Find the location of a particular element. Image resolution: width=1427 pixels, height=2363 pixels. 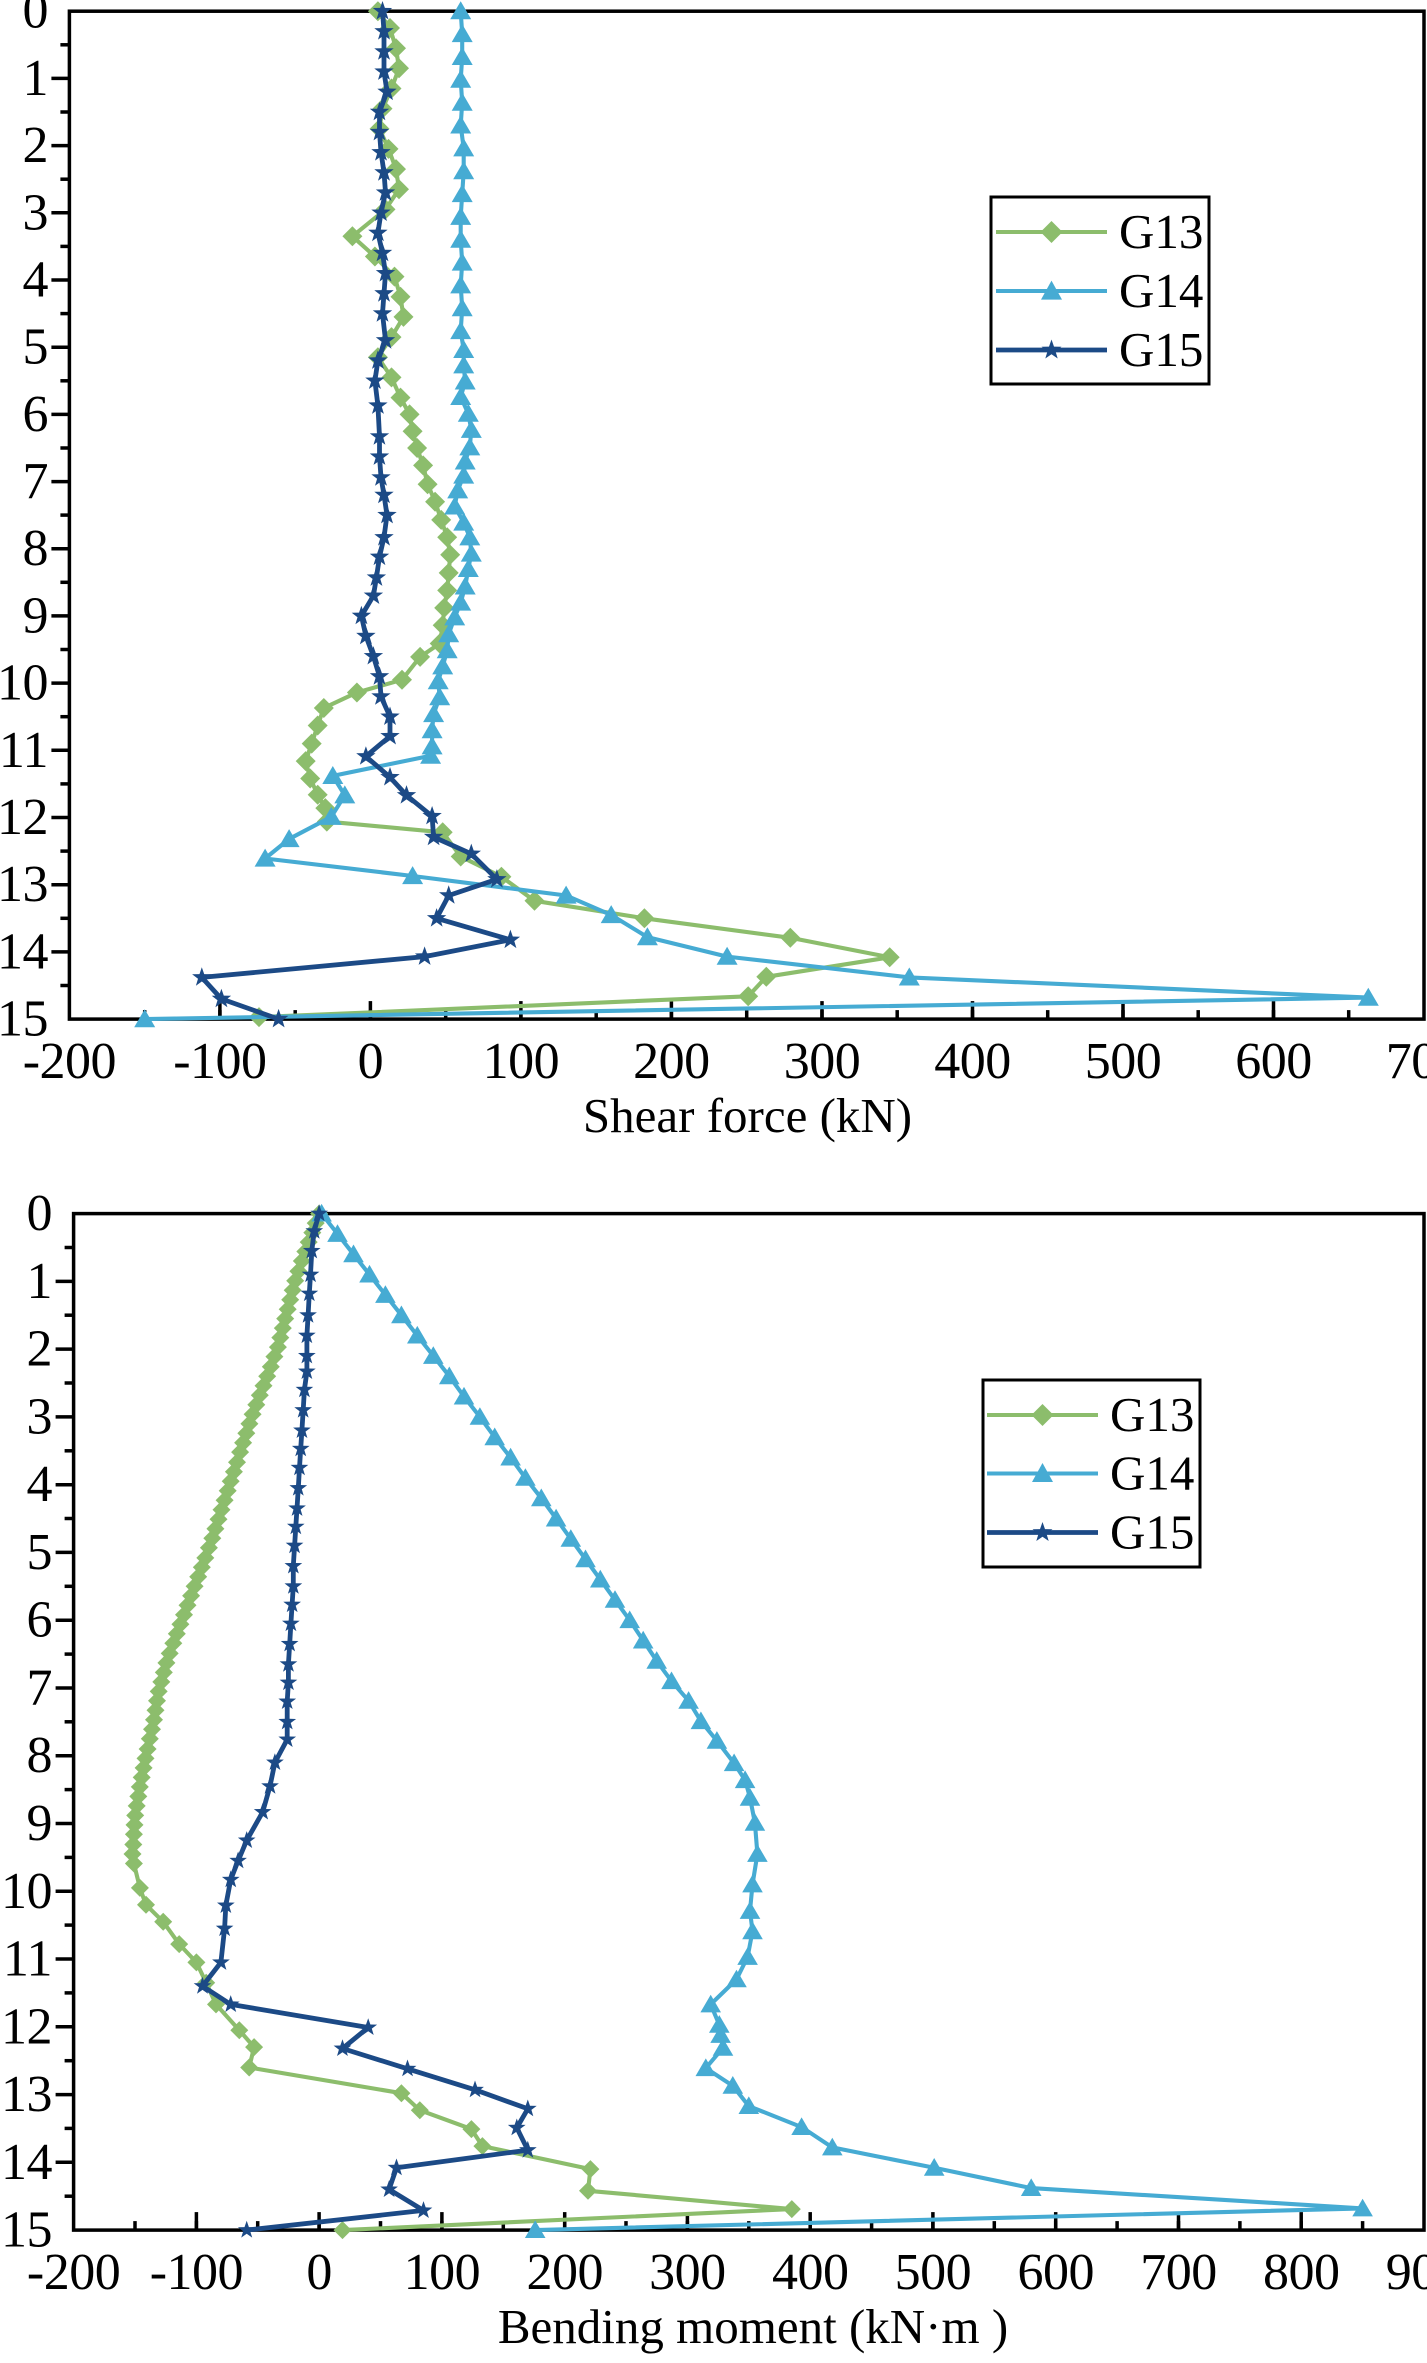

svg-text: 900 is located at coordinates (1406, 2272).